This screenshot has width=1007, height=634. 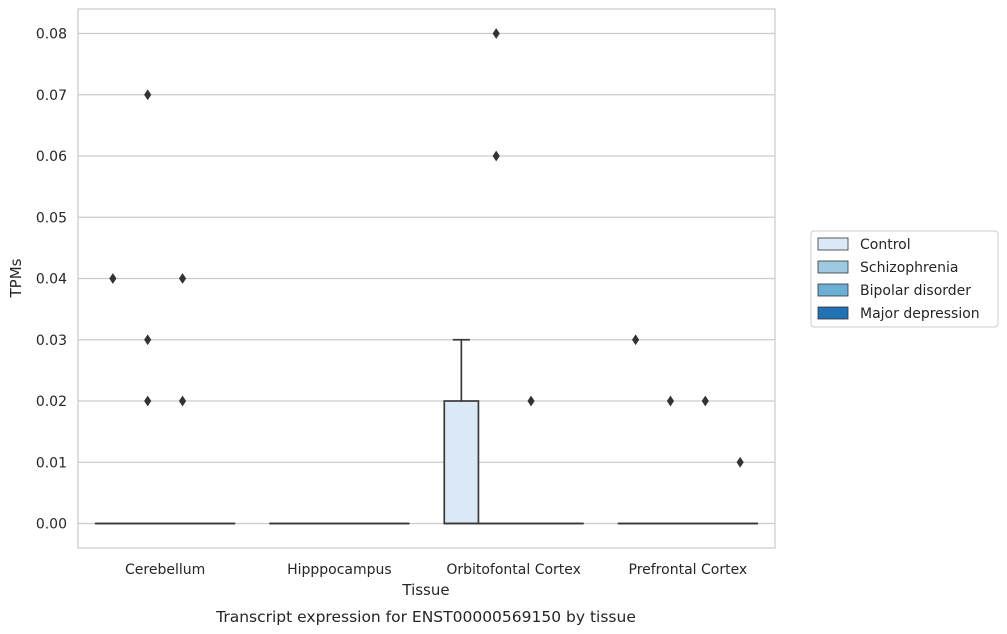 I want to click on box-body, so click(x=461, y=462).